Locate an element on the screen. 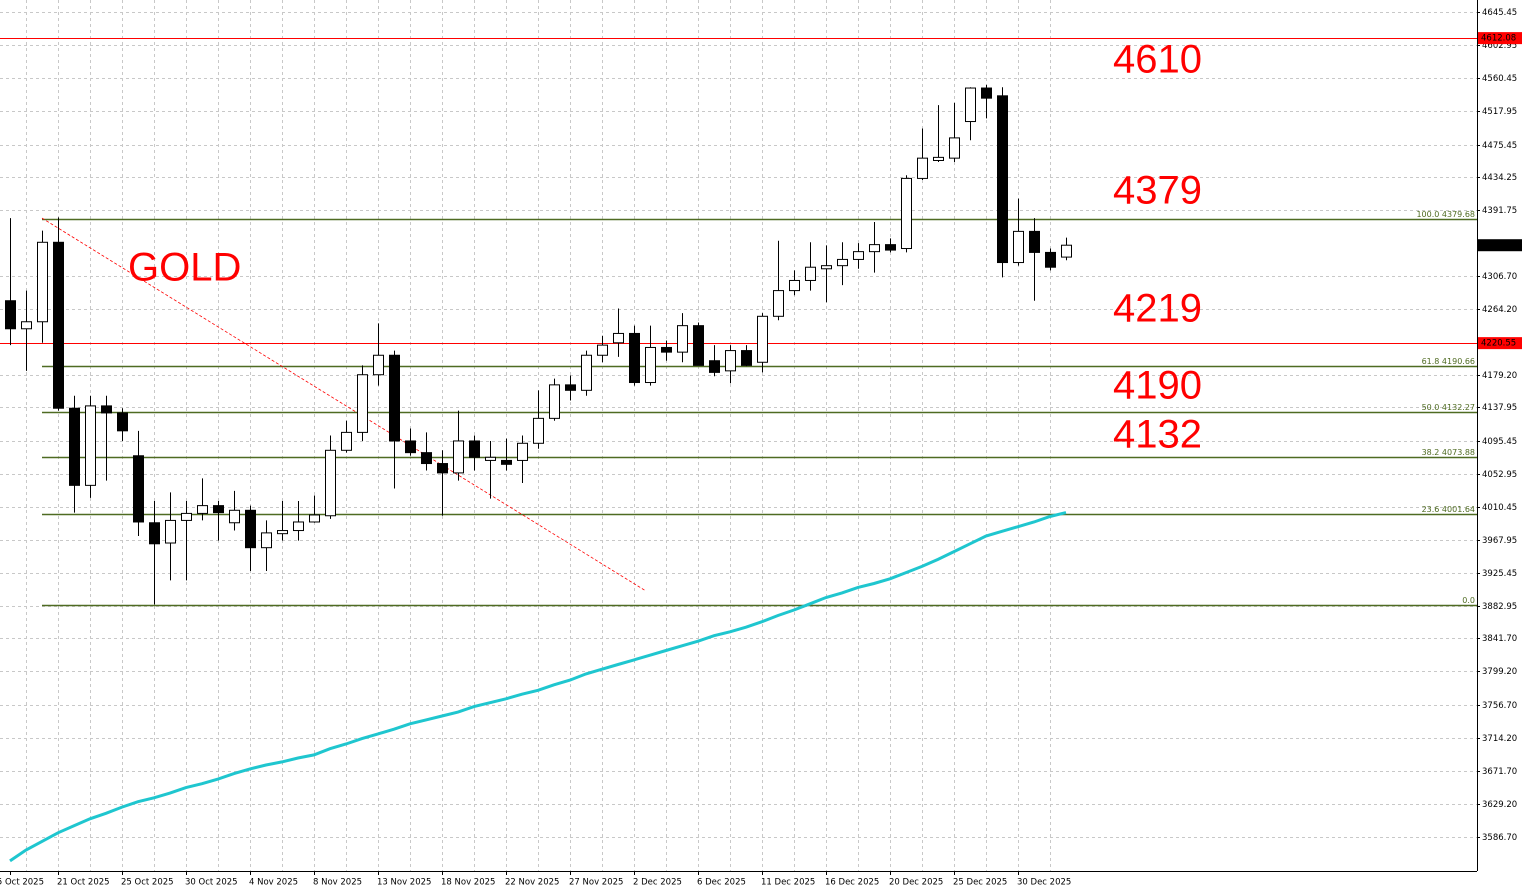  y-tick-label: 4010.45 is located at coordinates (1499, 508).